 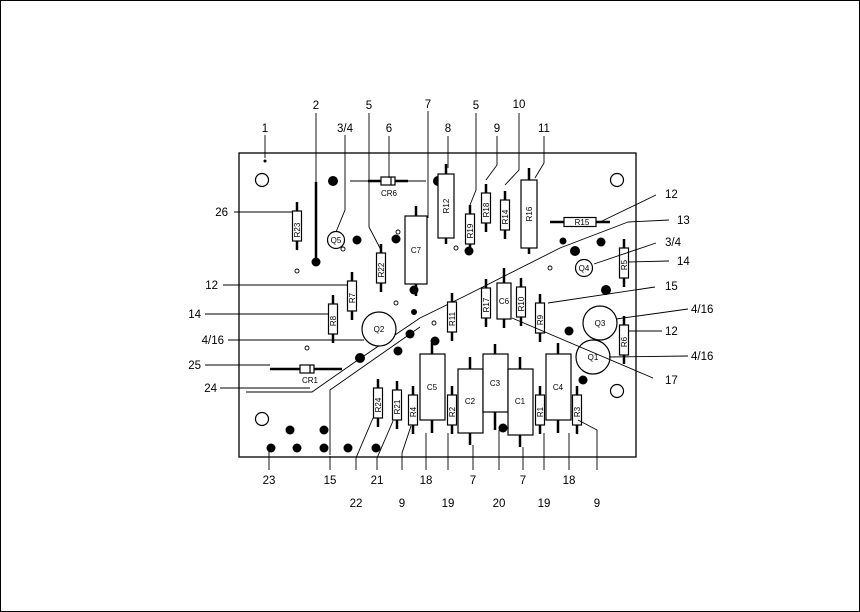 I want to click on component-label: R5, so click(x=624, y=264).